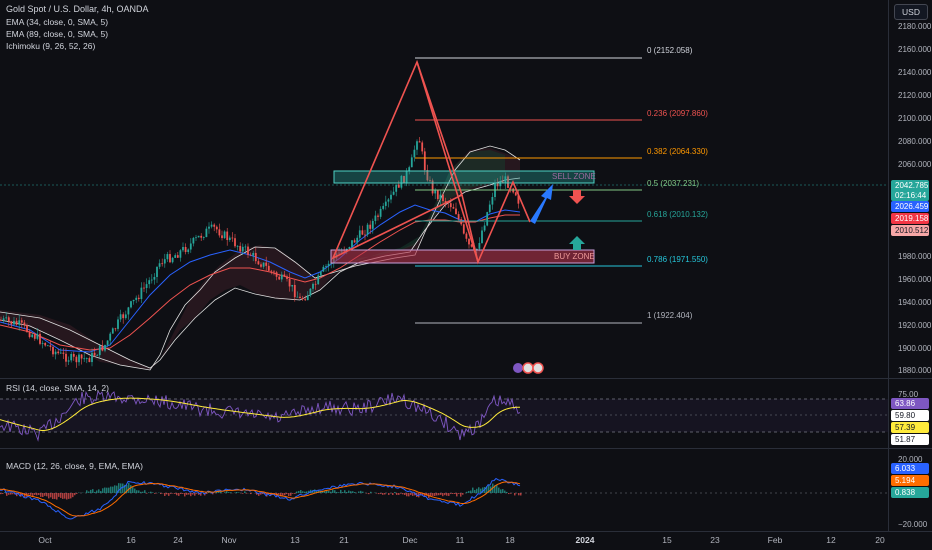 Image resolution: width=932 pixels, height=550 pixels. Describe the element at coordinates (496, 222) in the screenshot. I see `harmonic-pattern-bcd` at that location.